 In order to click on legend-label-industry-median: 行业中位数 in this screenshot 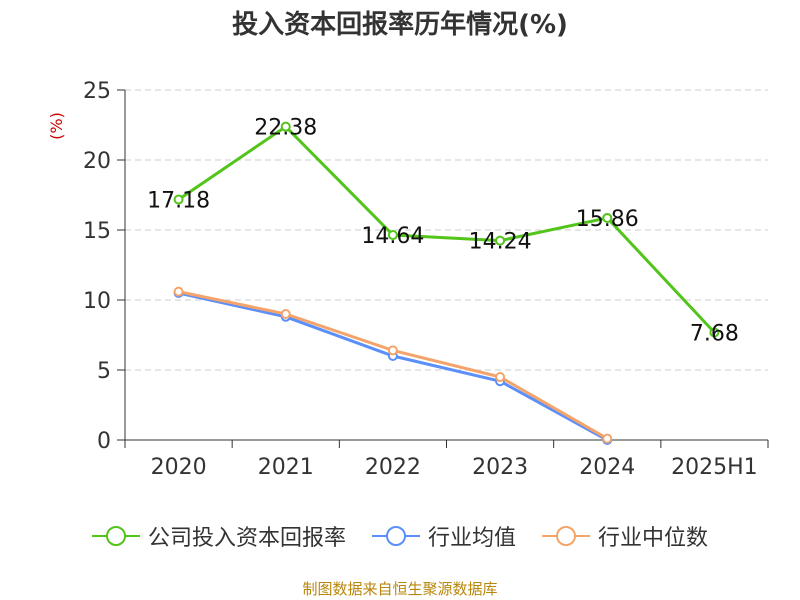, I will do `click(653, 538)`.